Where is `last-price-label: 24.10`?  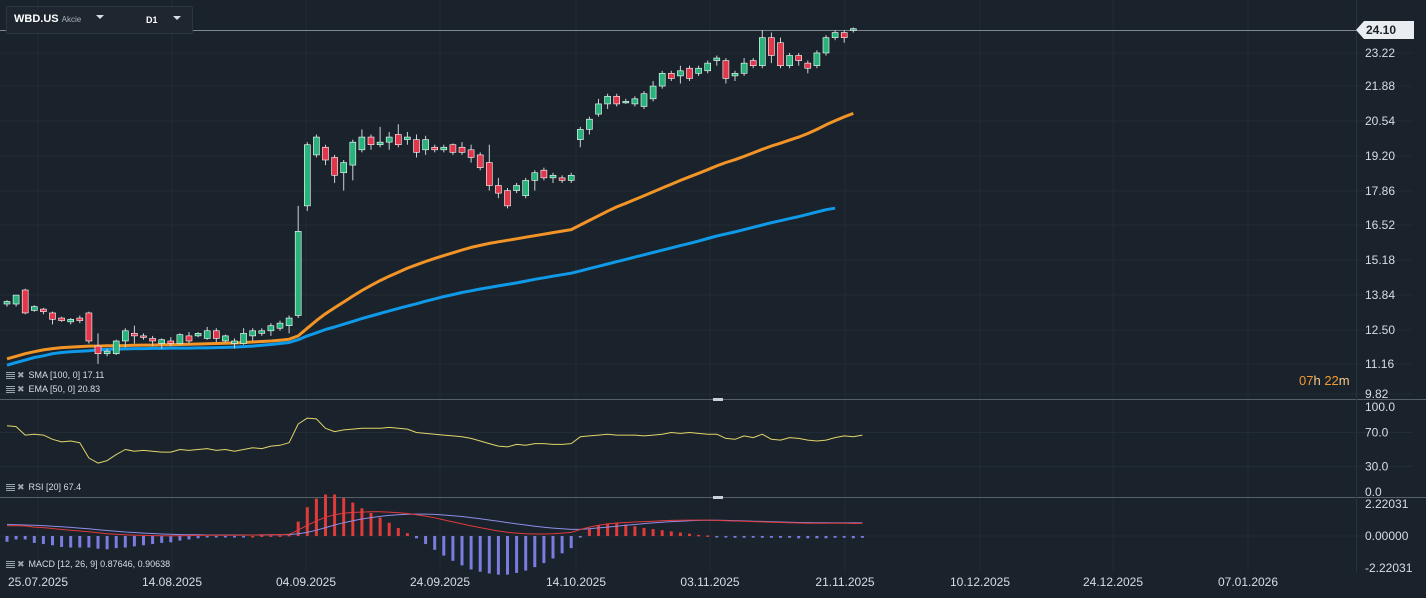 last-price-label: 24.10 is located at coordinates (1381, 30).